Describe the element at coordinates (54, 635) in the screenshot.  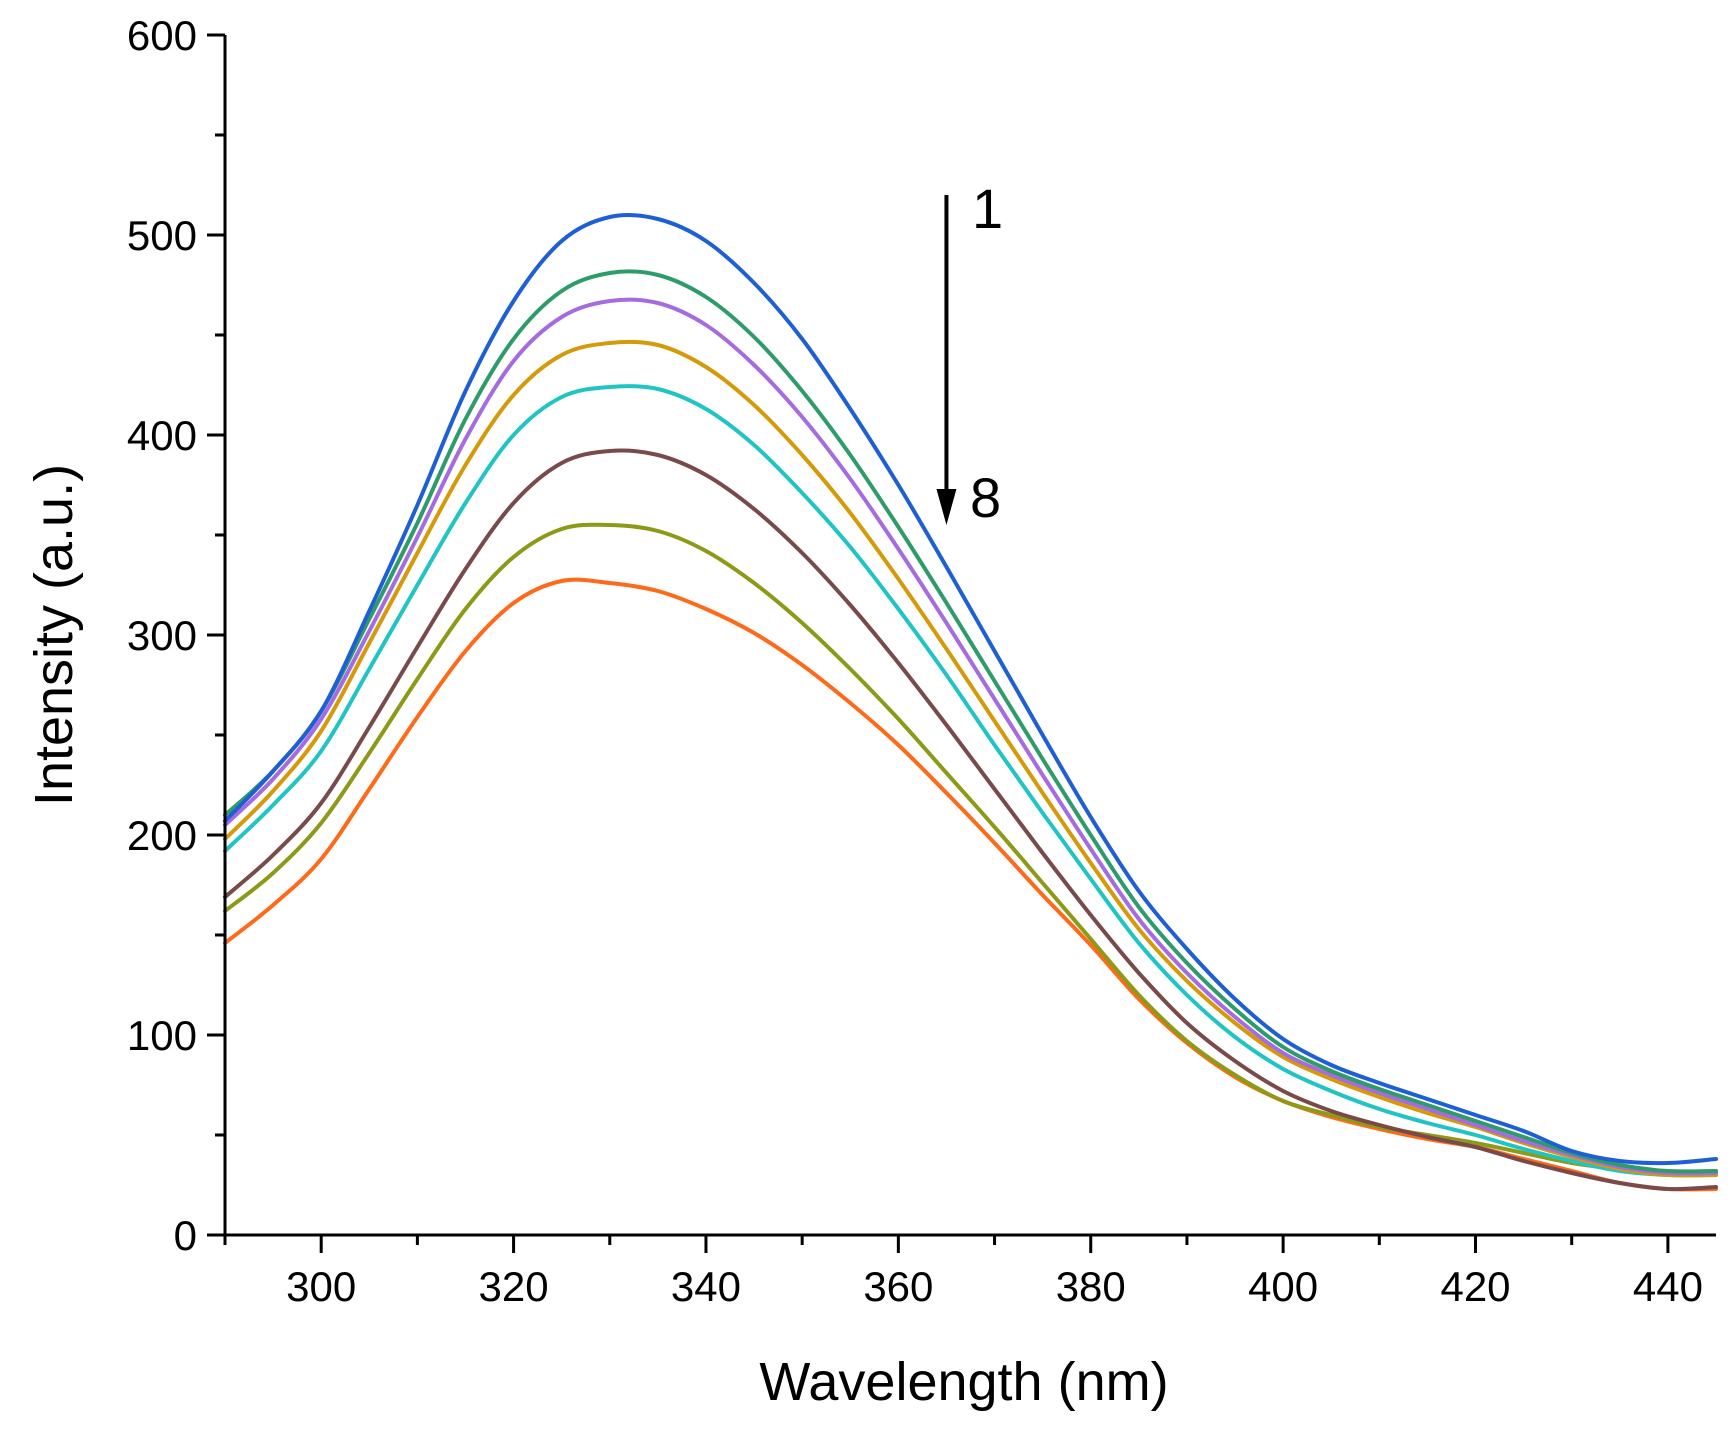
I see `y-axis-title: Intensity (a.u.)` at that location.